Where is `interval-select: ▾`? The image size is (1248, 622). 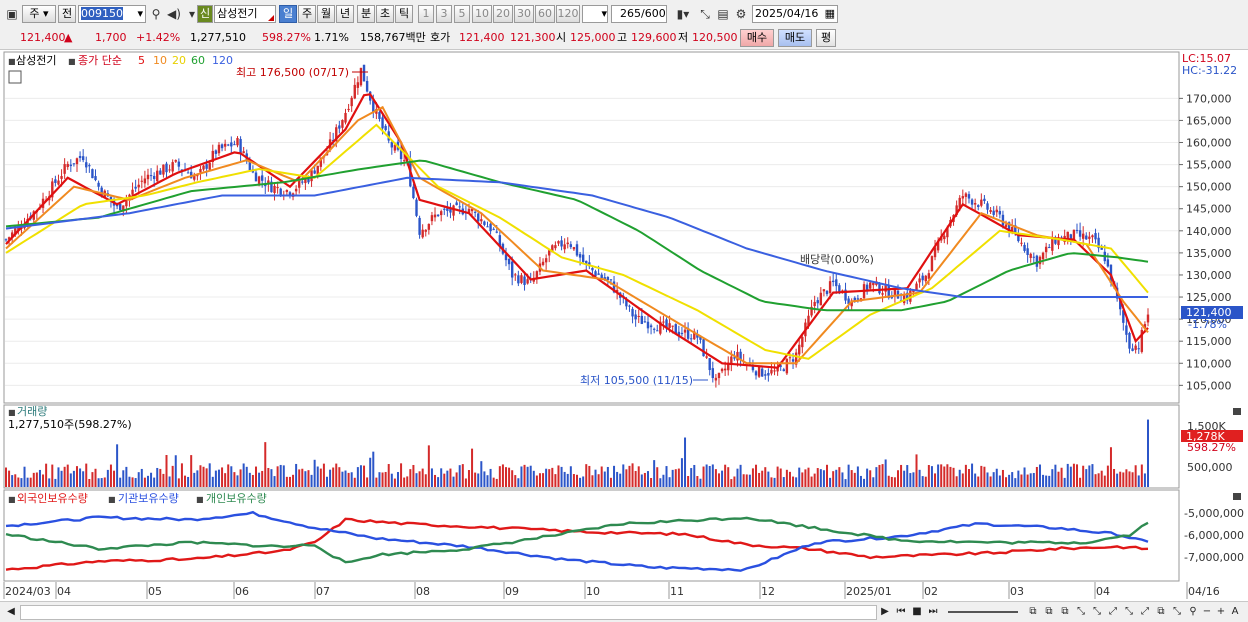
interval-select: ▾ is located at coordinates (595, 14).